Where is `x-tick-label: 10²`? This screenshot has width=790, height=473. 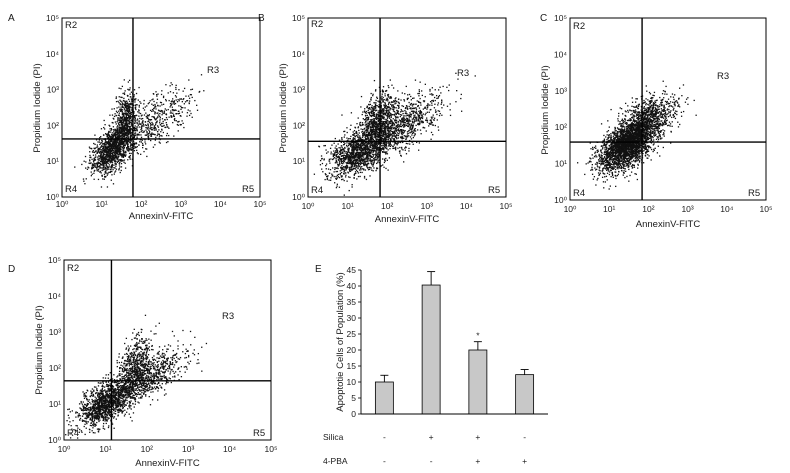
x-tick-label: 10² is located at coordinates (141, 204).